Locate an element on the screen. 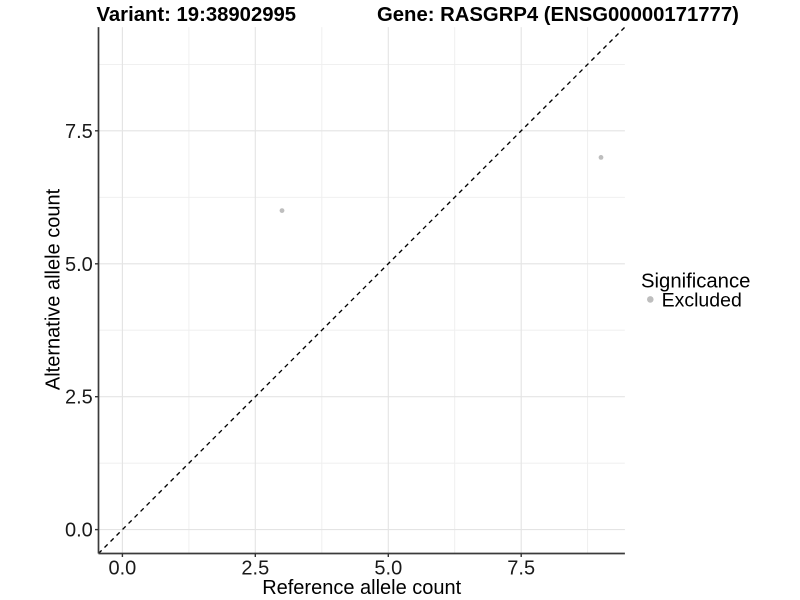 The width and height of the screenshot is (800, 600). svg-text: Significance is located at coordinates (695, 281).